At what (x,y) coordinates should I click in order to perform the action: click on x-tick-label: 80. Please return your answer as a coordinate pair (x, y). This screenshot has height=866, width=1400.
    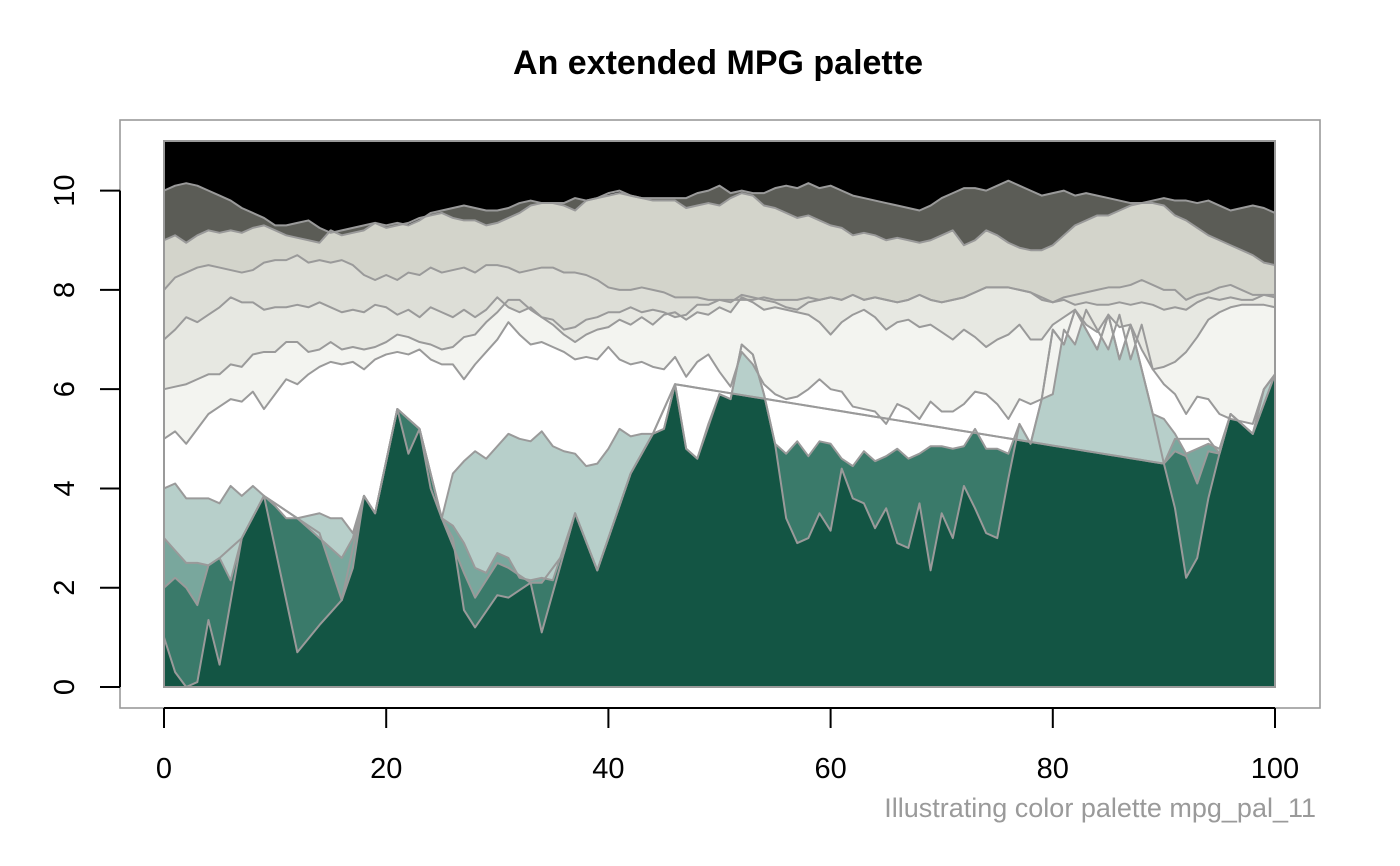
    Looking at the image, I should click on (1053, 769).